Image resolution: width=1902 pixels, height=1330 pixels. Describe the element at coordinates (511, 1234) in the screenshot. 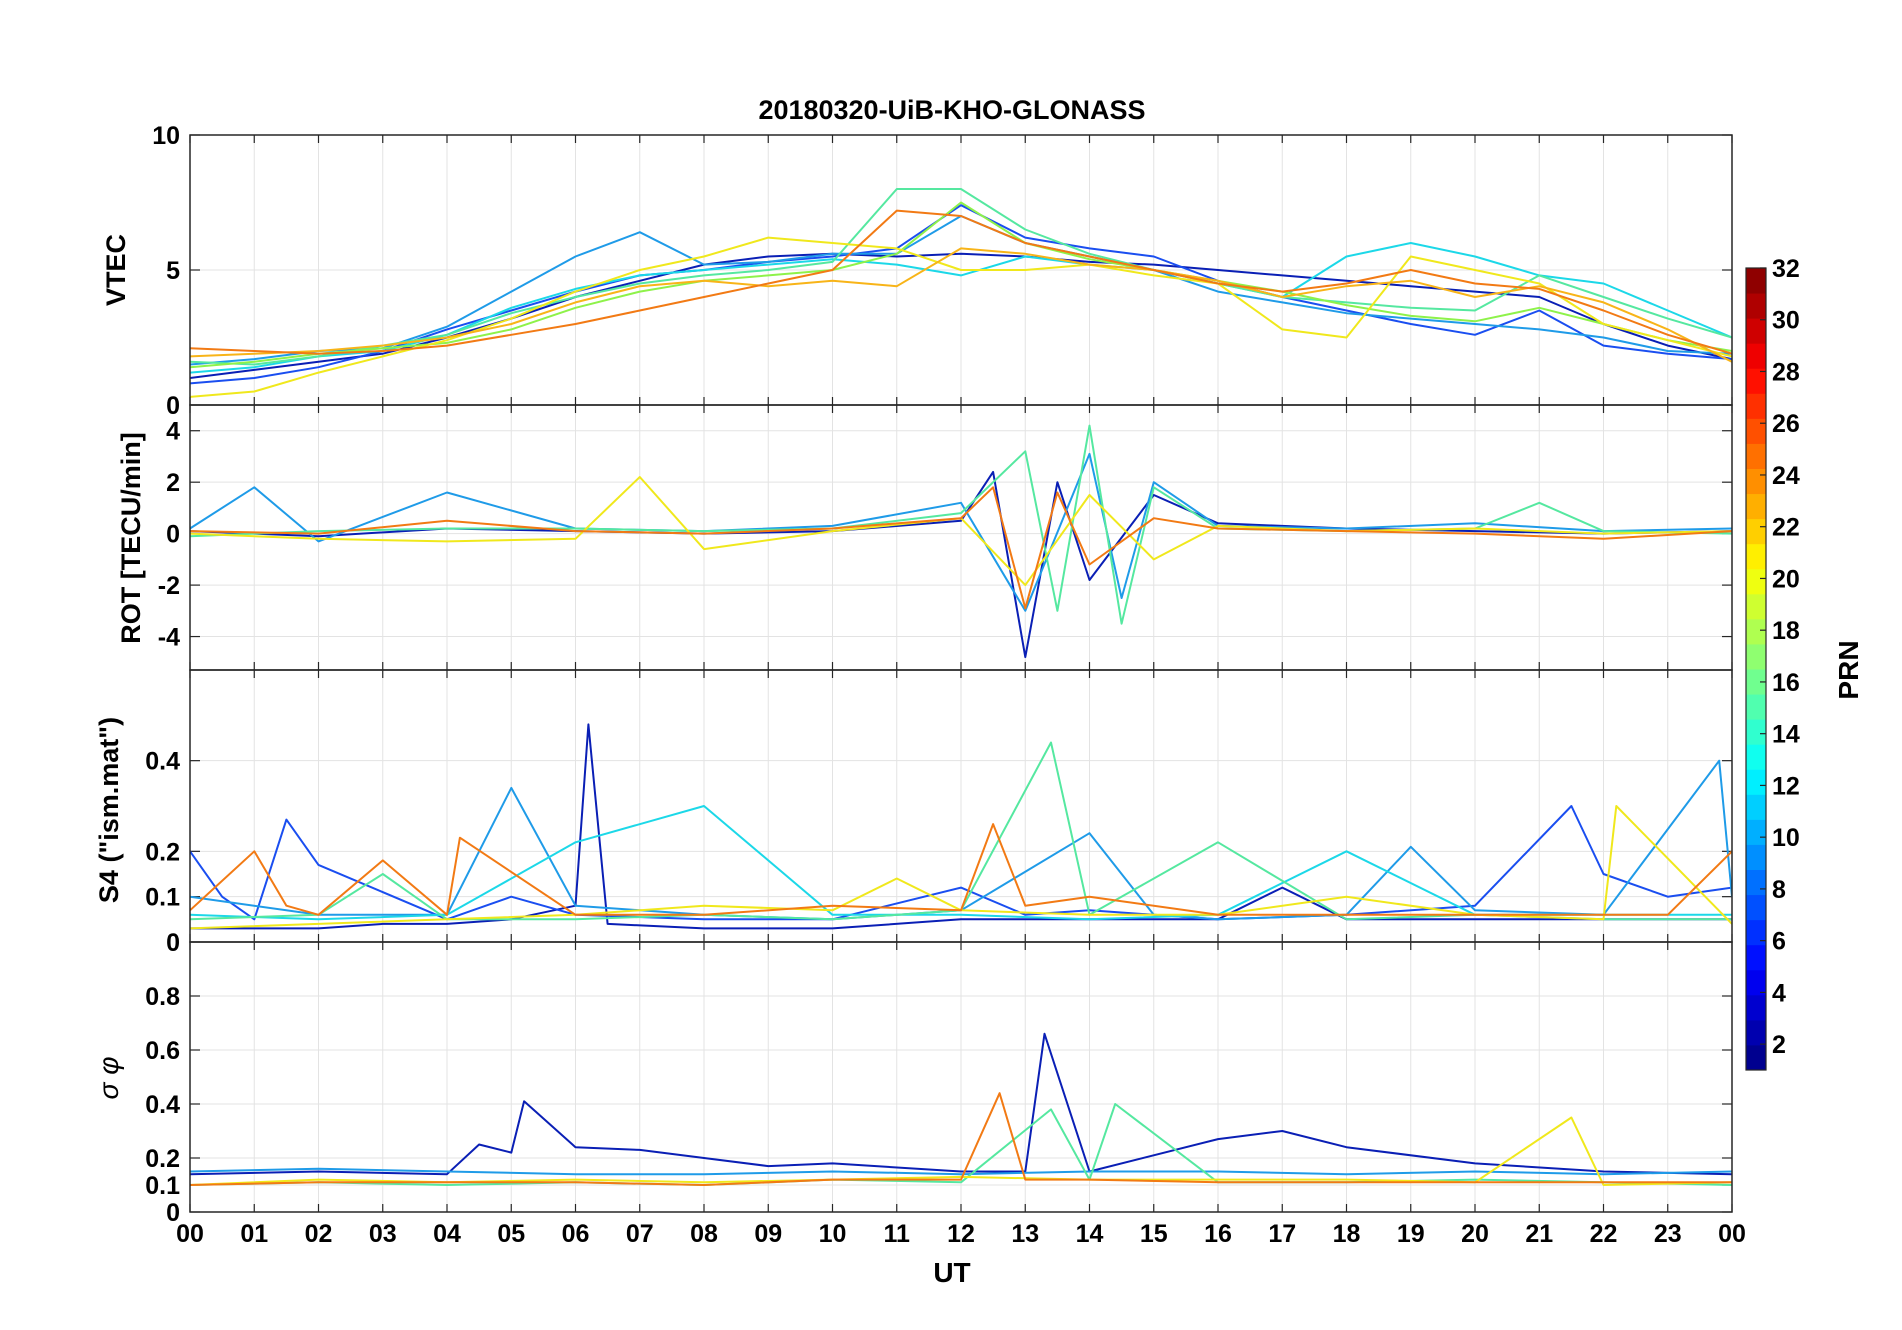

I see `x-tick-label: 05` at that location.